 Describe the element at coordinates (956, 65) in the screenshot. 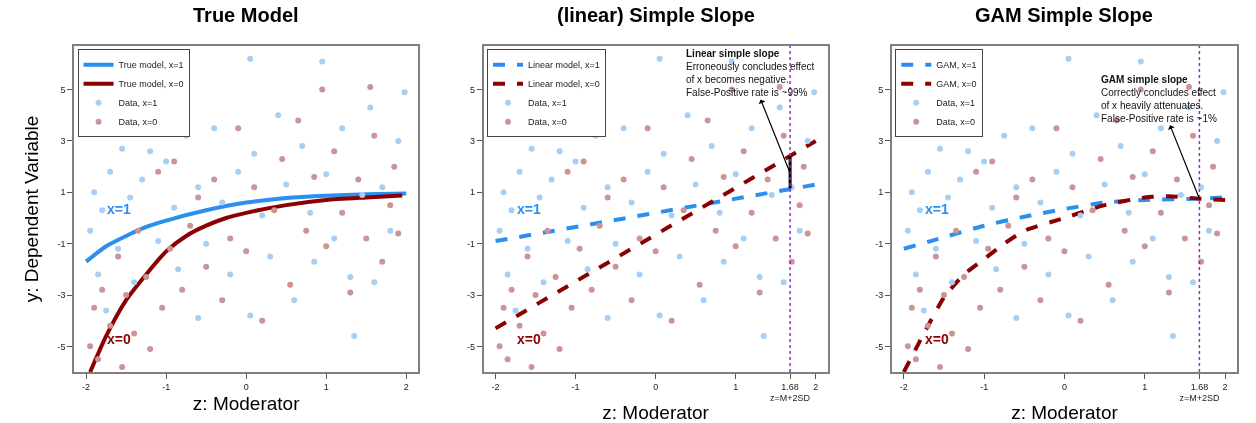

I see `legend-label: GAM, x=1` at that location.